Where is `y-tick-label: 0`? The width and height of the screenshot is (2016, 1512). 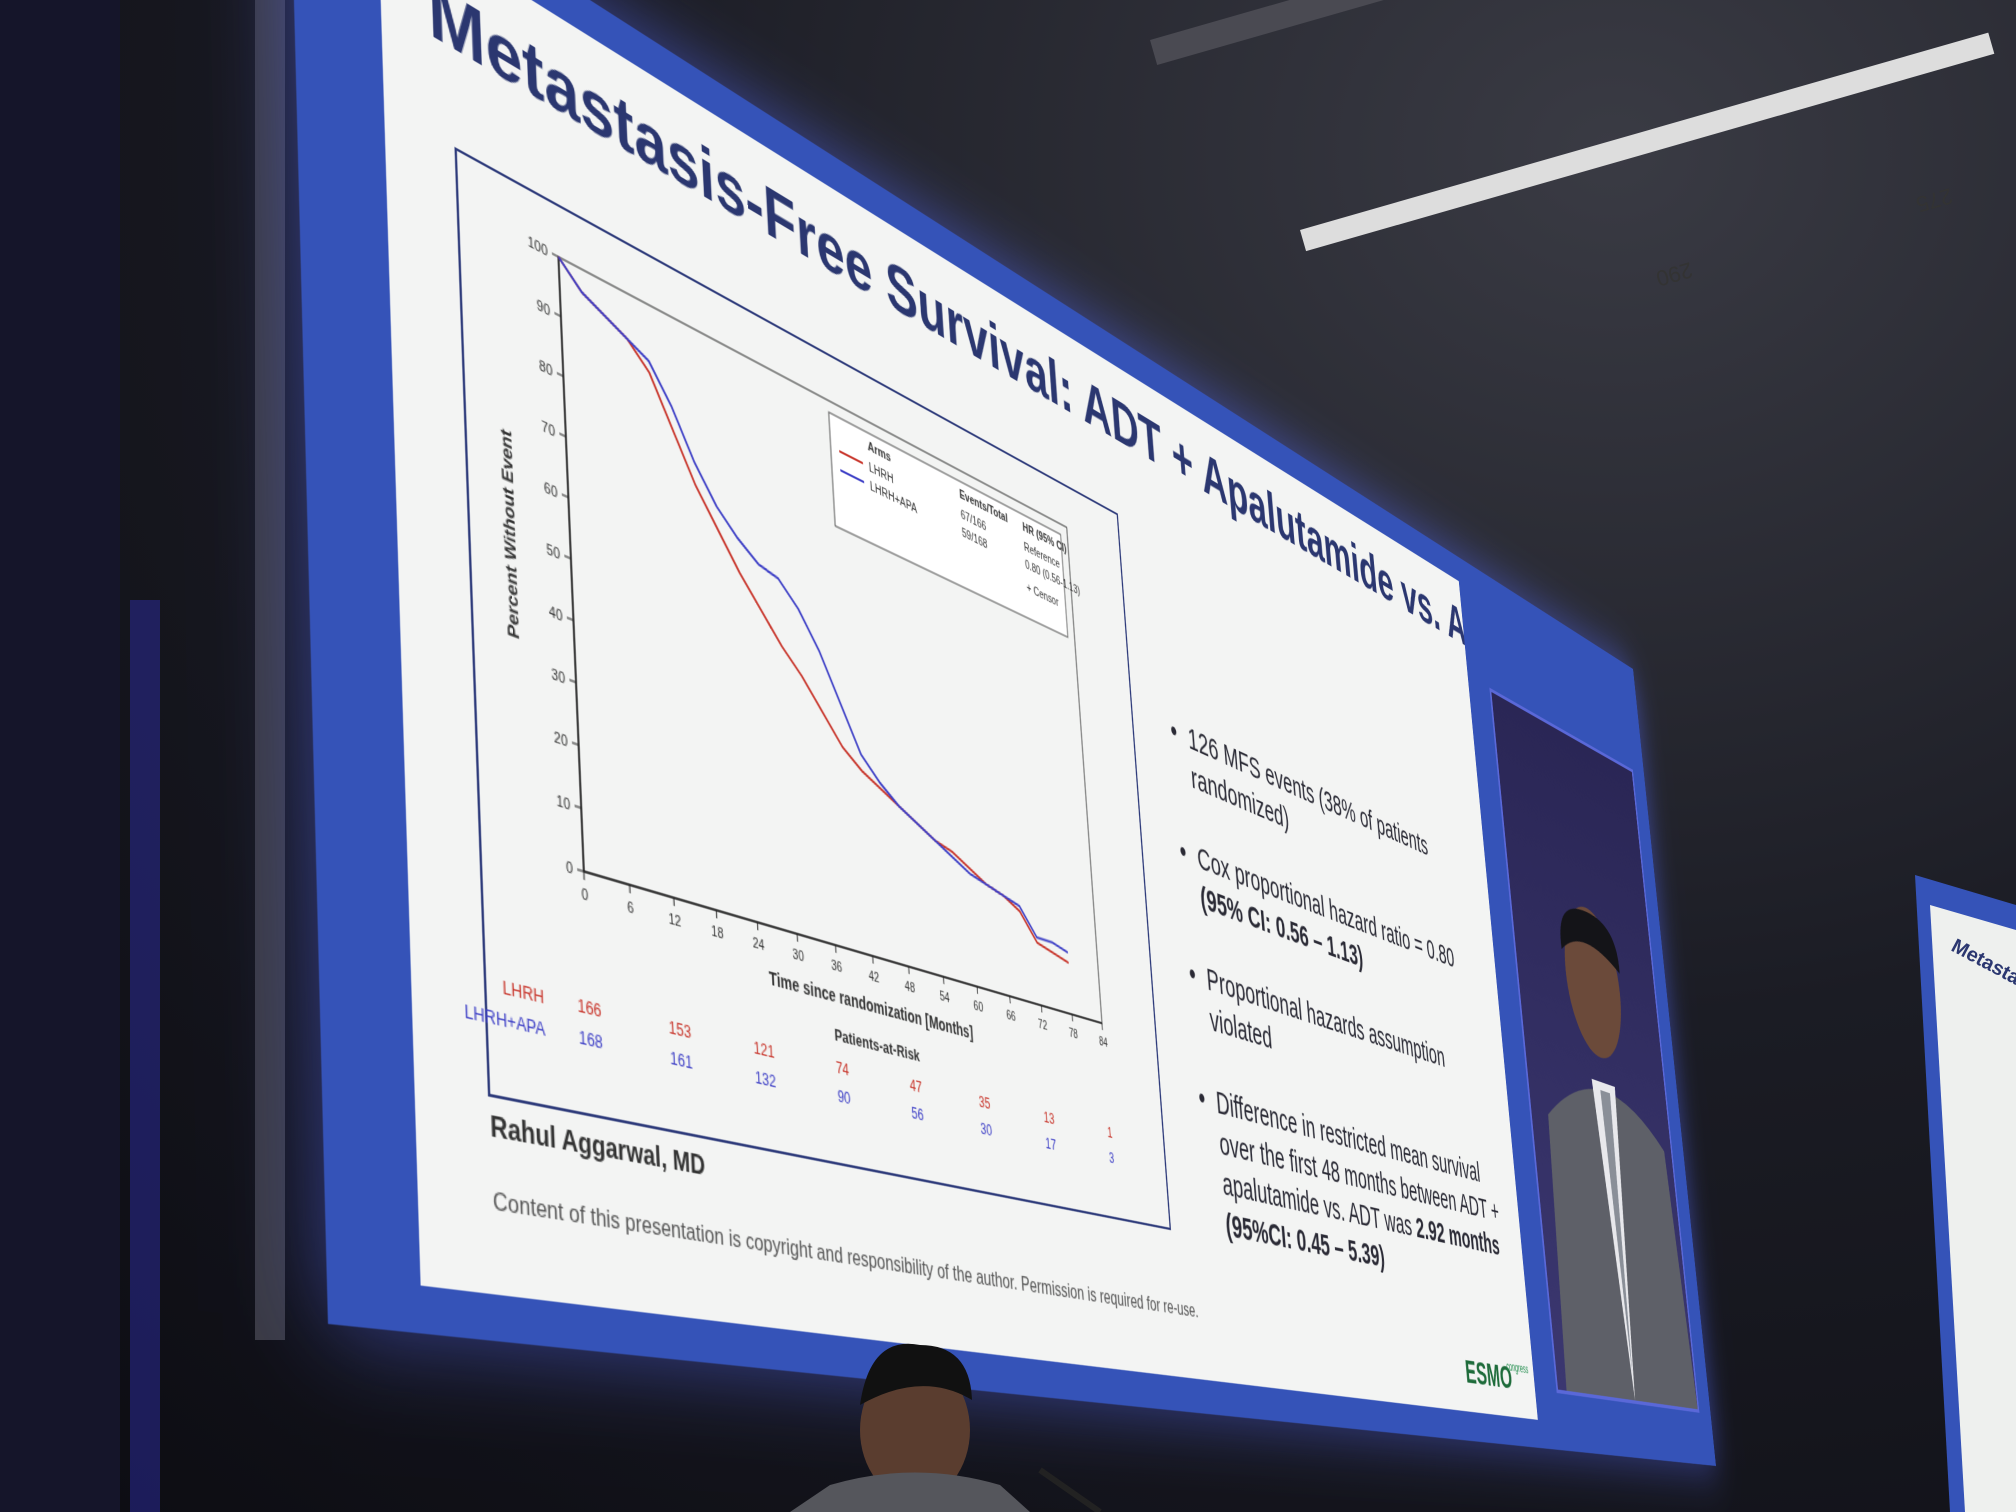
y-tick-label: 0 is located at coordinates (570, 868).